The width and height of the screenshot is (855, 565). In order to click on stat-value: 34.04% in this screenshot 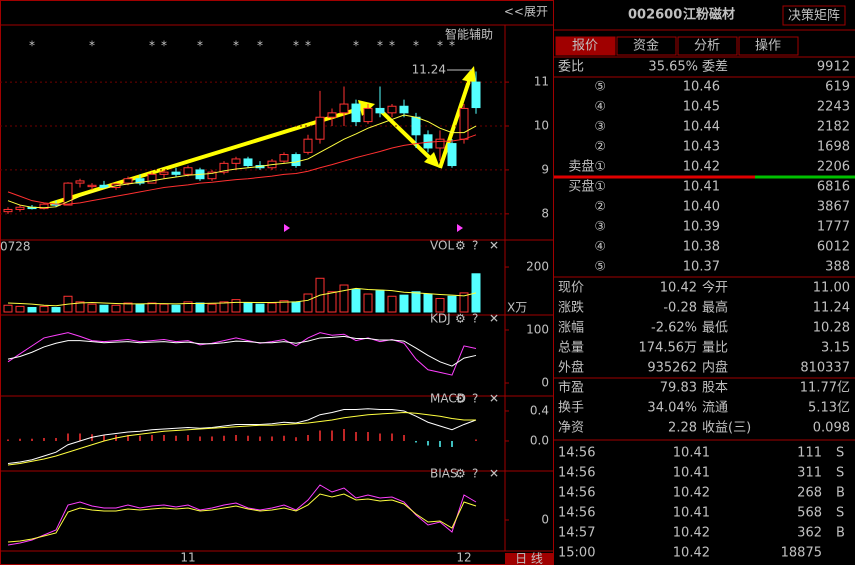, I will do `click(672, 408)`.